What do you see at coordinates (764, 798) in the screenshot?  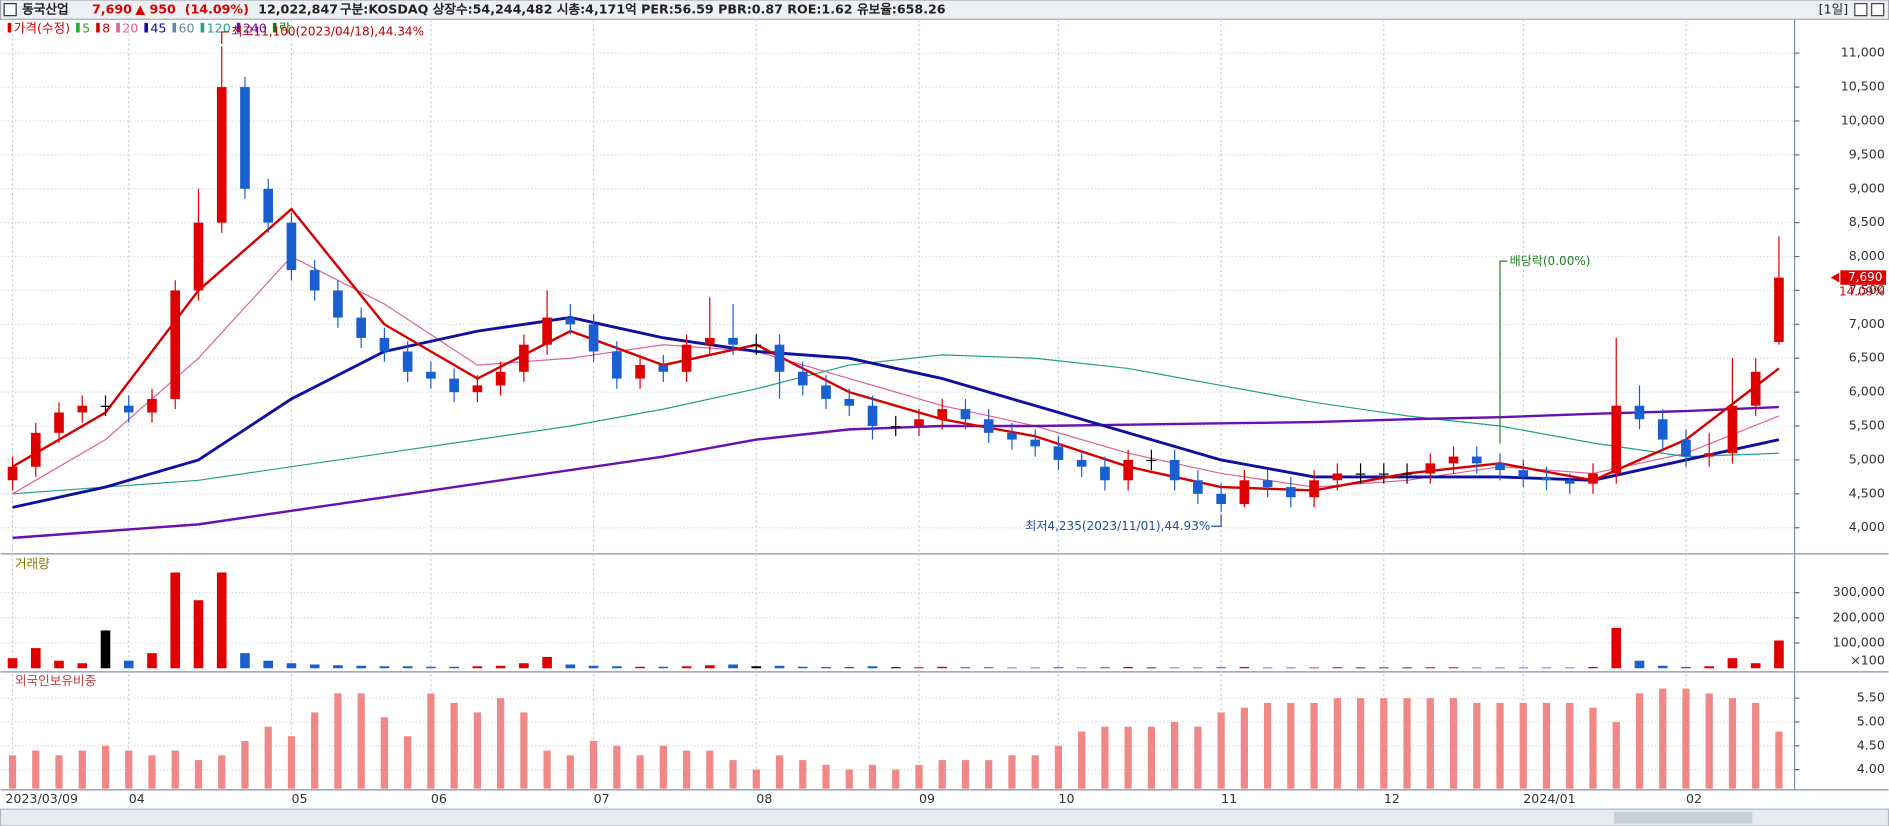 I see `x-tick-label: 08` at bounding box center [764, 798].